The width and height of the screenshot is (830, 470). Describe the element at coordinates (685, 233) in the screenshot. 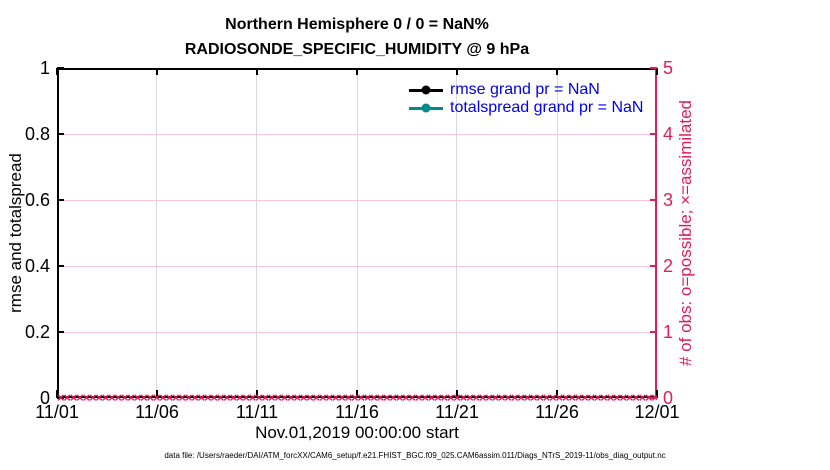

I see `y-axis-label-right: # of obs: o=possible; ×=assimilated` at that location.